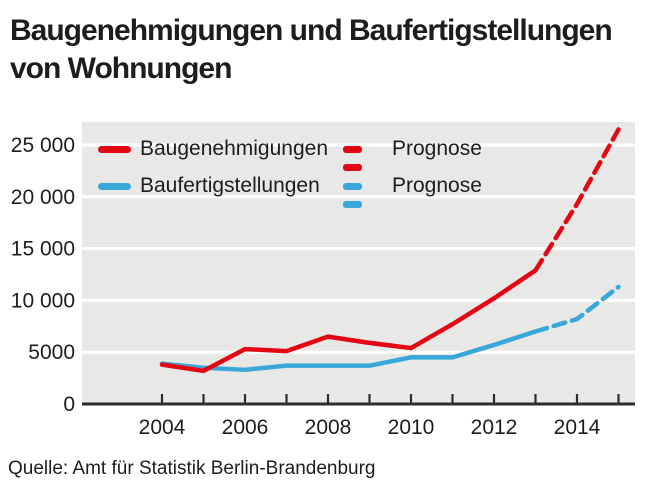 This screenshot has height=490, width=650. I want to click on legend-swatch-permits-solid, so click(114, 149).